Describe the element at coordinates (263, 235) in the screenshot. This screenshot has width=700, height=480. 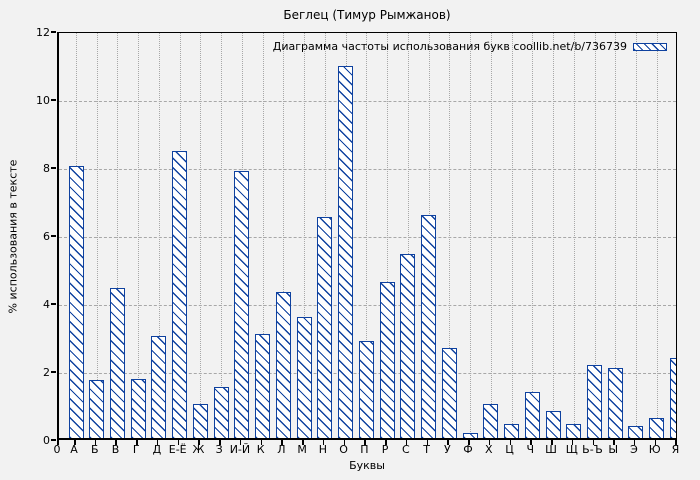
I see `gridline-x-К` at that location.